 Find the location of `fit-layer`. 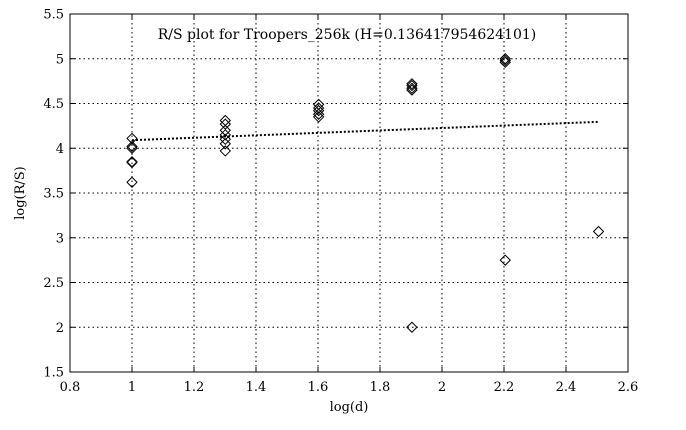

fit-layer is located at coordinates (365, 131).